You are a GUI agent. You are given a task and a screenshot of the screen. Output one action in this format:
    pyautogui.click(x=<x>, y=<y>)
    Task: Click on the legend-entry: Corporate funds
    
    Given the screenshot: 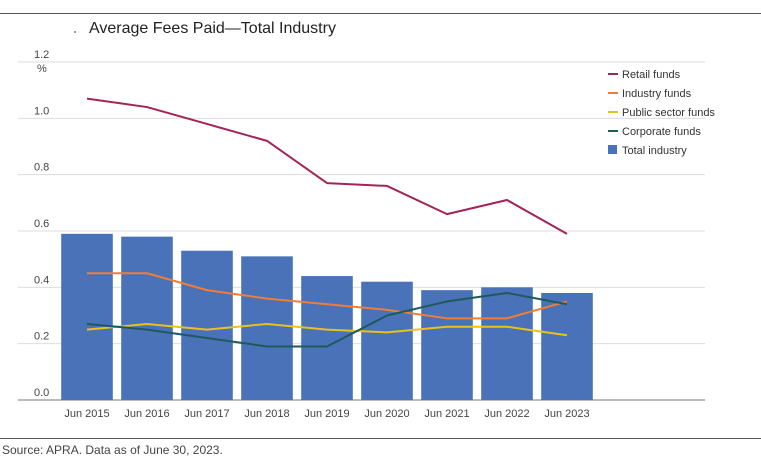 What is the action you would take?
    pyautogui.click(x=661, y=132)
    